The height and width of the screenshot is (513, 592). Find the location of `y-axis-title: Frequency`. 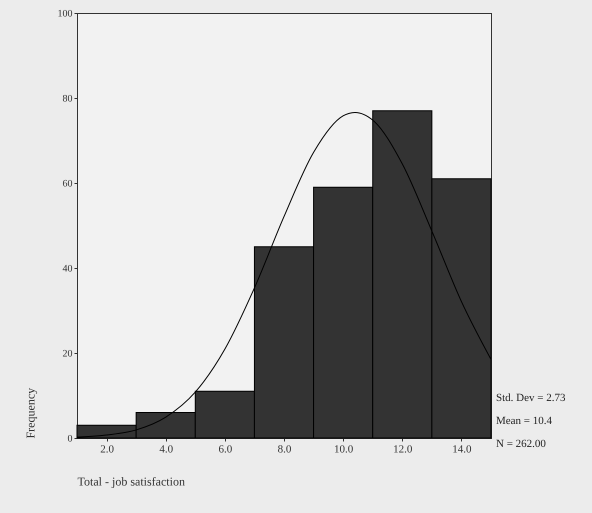

y-axis-title: Frequency is located at coordinates (31, 413).